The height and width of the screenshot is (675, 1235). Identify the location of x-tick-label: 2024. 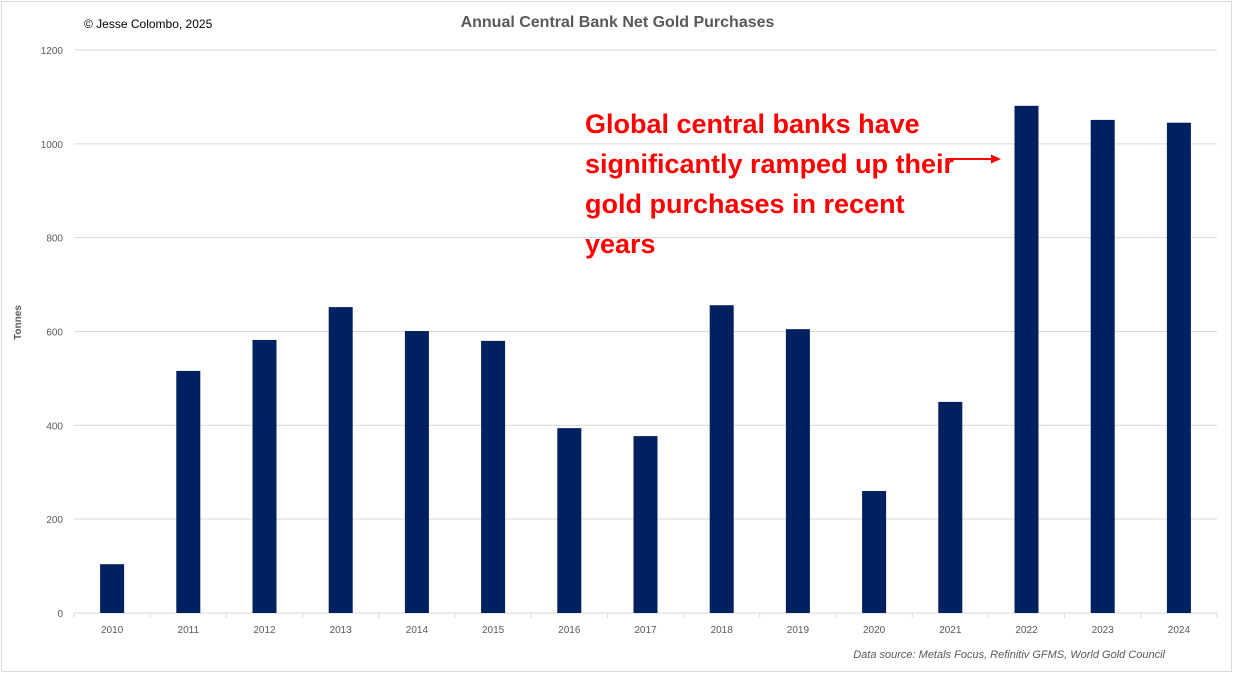
(1179, 630).